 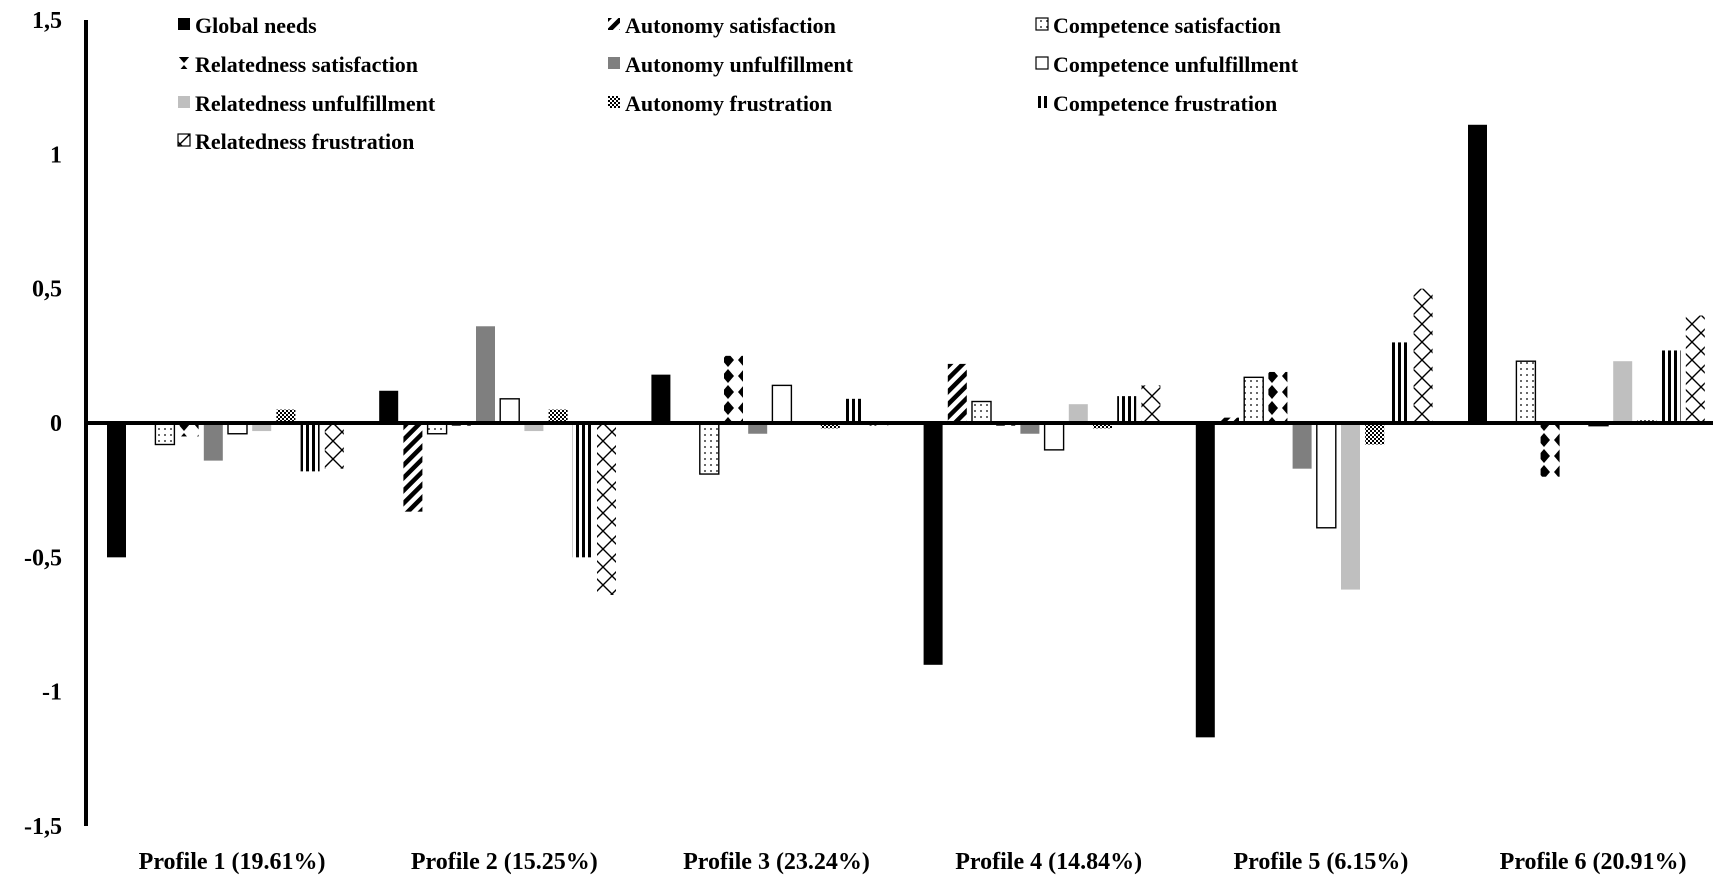 What do you see at coordinates (47, 21) in the screenshot?
I see `y-tick-label: 1,5` at bounding box center [47, 21].